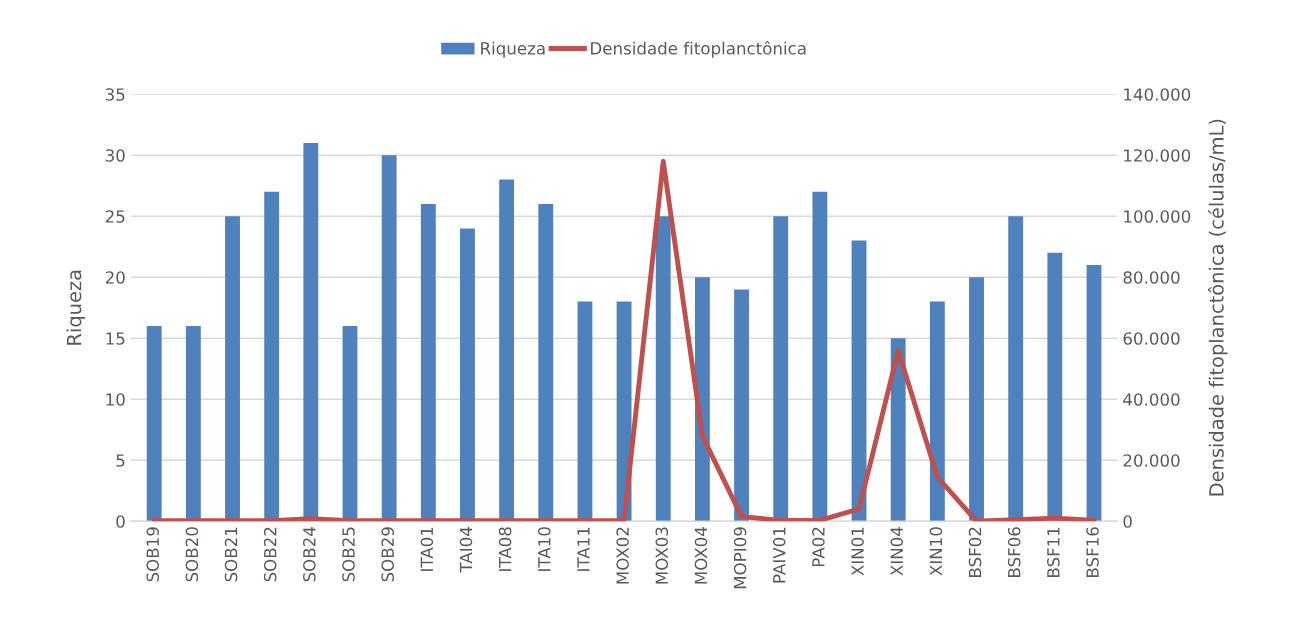  What do you see at coordinates (231, 554) in the screenshot?
I see `x-tick-label: SOB21` at bounding box center [231, 554].